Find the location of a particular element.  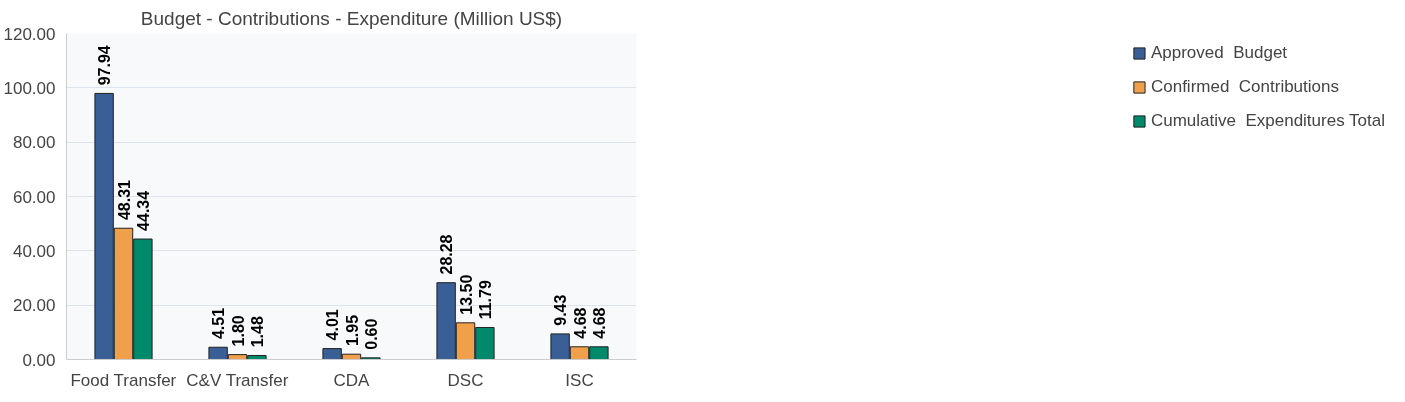

data-label: 4.51 is located at coordinates (219, 323).